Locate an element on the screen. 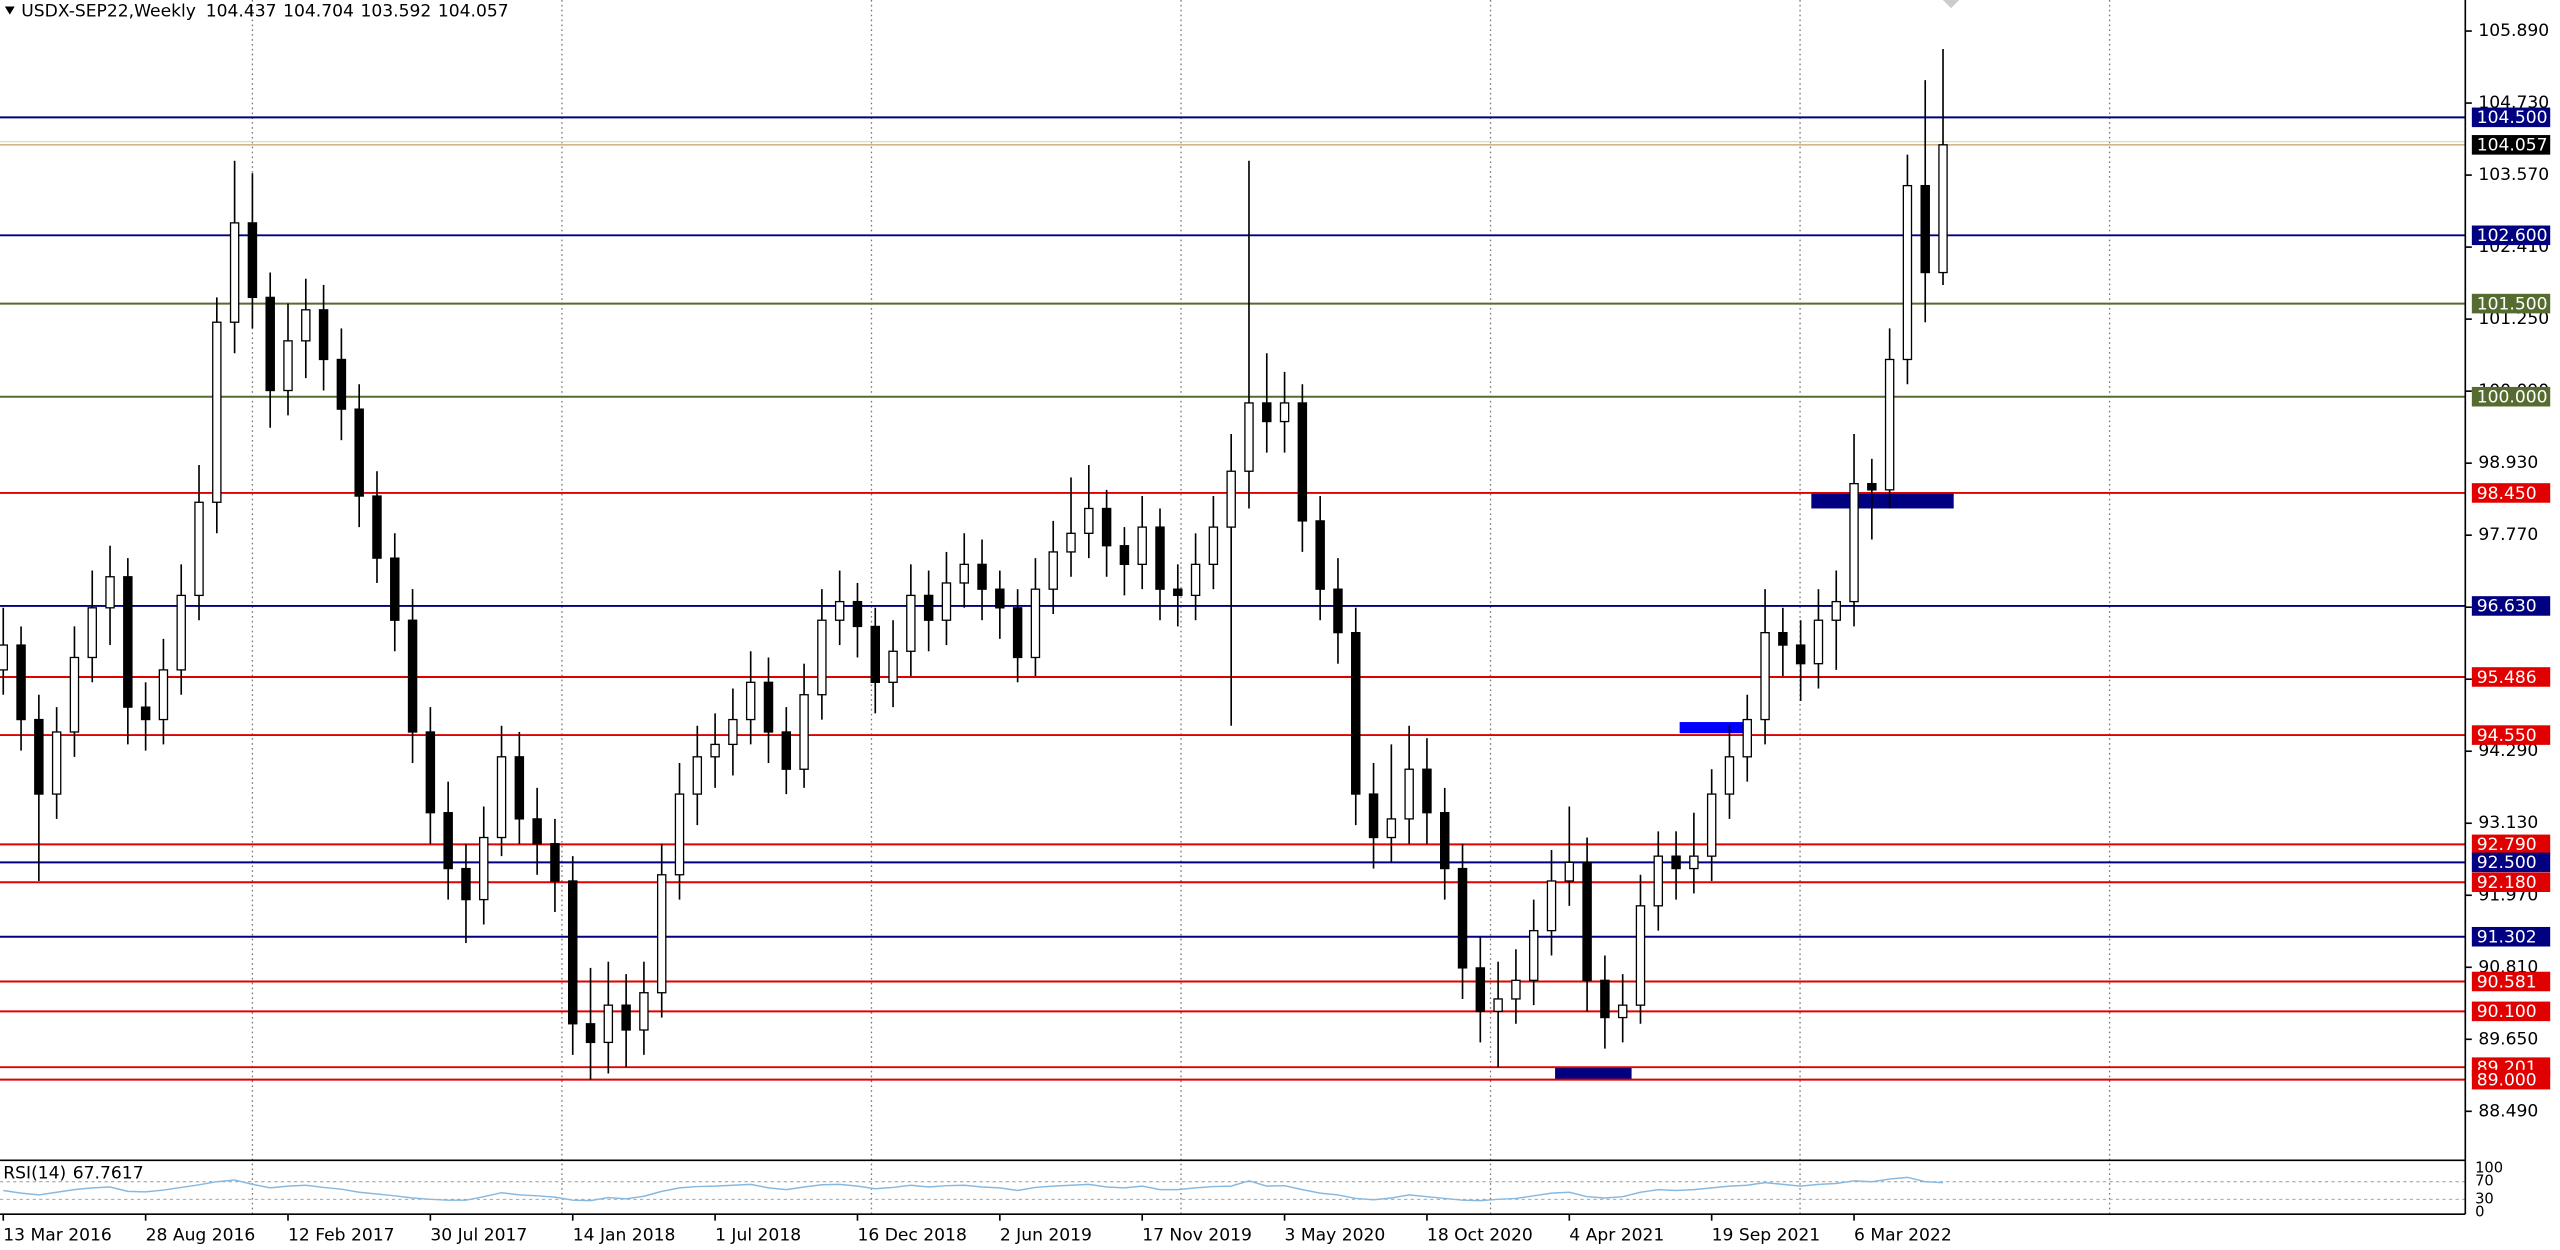 This screenshot has width=2560, height=1250. x-tick-label: 12 Feb 2017 is located at coordinates (341, 1235).